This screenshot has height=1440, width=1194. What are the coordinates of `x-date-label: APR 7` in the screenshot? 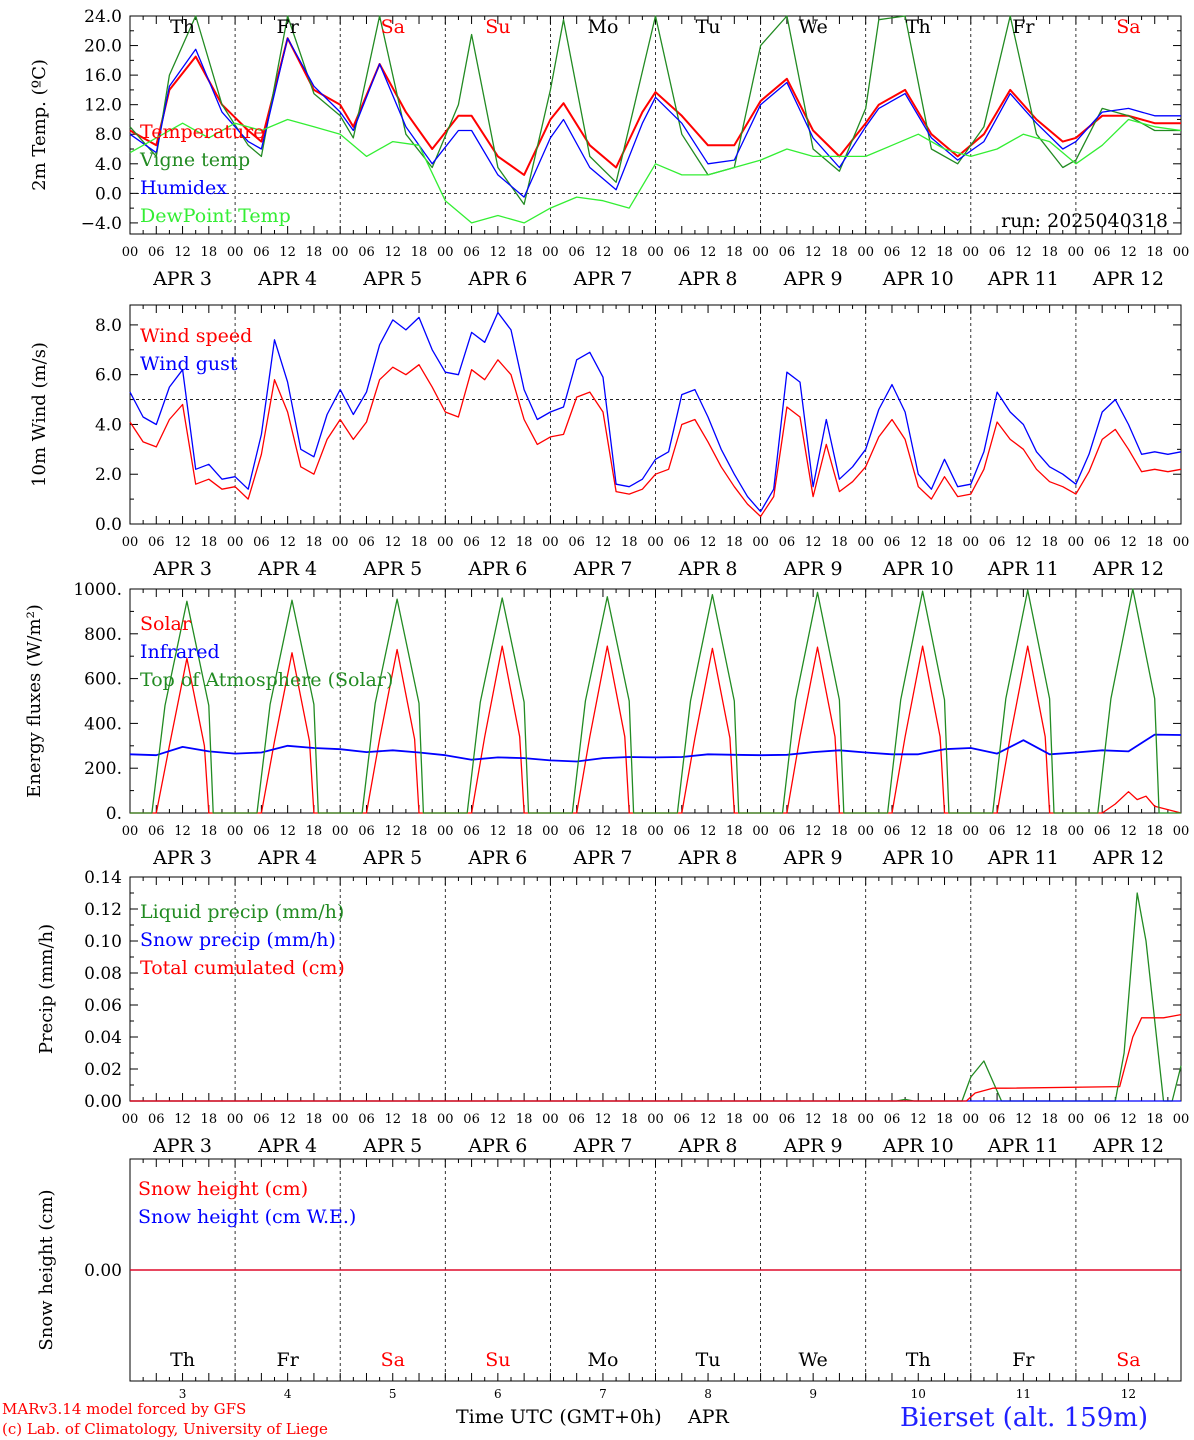 It's located at (602, 858).